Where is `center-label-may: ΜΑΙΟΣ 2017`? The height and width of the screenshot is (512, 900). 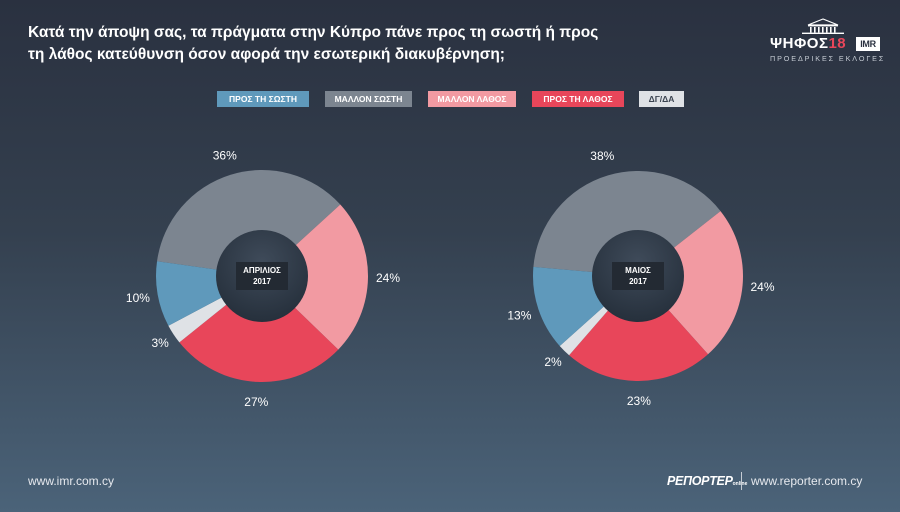 center-label-may: ΜΑΙΟΣ 2017 is located at coordinates (638, 276).